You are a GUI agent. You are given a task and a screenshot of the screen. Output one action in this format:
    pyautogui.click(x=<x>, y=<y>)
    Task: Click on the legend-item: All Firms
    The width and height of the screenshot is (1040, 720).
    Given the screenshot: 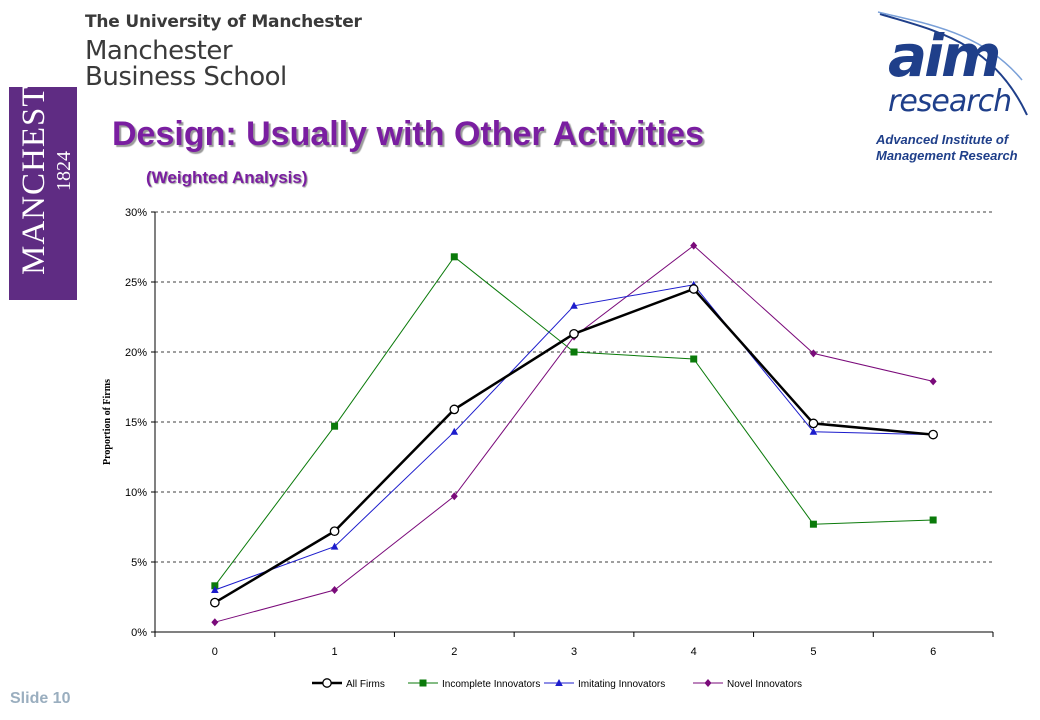 What is the action you would take?
    pyautogui.click(x=348, y=684)
    